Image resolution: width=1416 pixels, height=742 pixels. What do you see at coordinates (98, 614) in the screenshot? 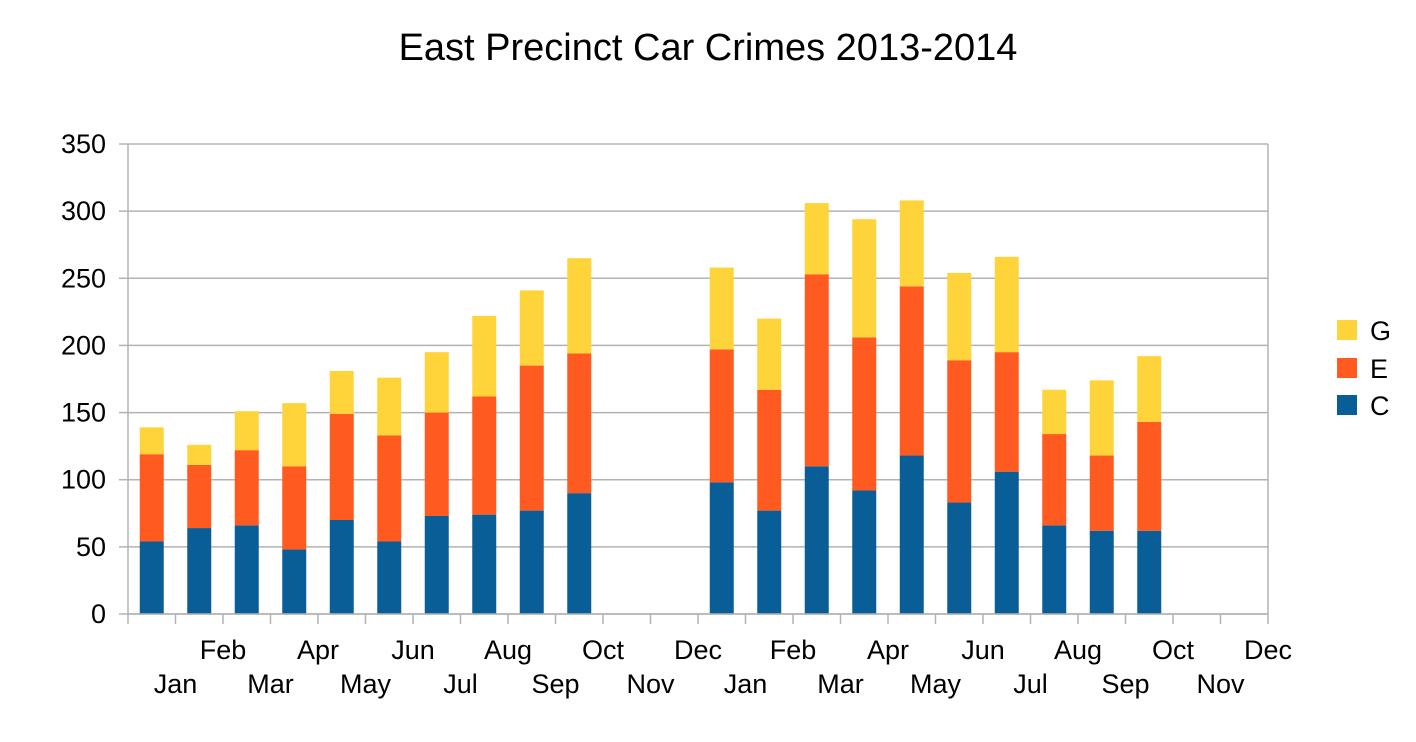
I see `y-tick-label: 0` at bounding box center [98, 614].